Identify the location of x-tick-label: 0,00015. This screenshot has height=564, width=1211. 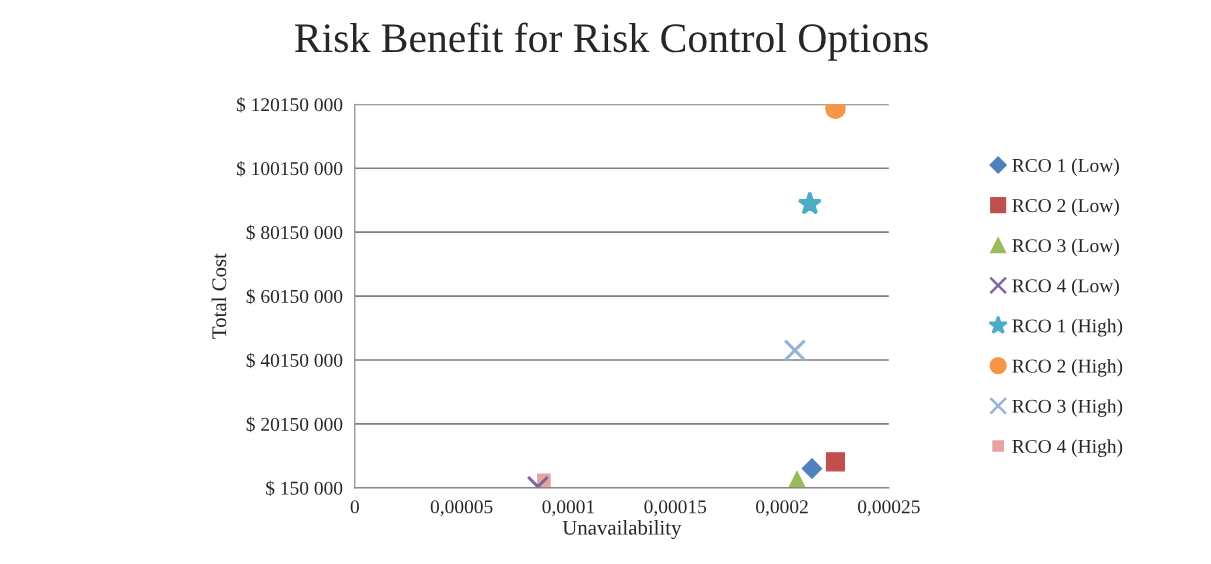
(675, 508).